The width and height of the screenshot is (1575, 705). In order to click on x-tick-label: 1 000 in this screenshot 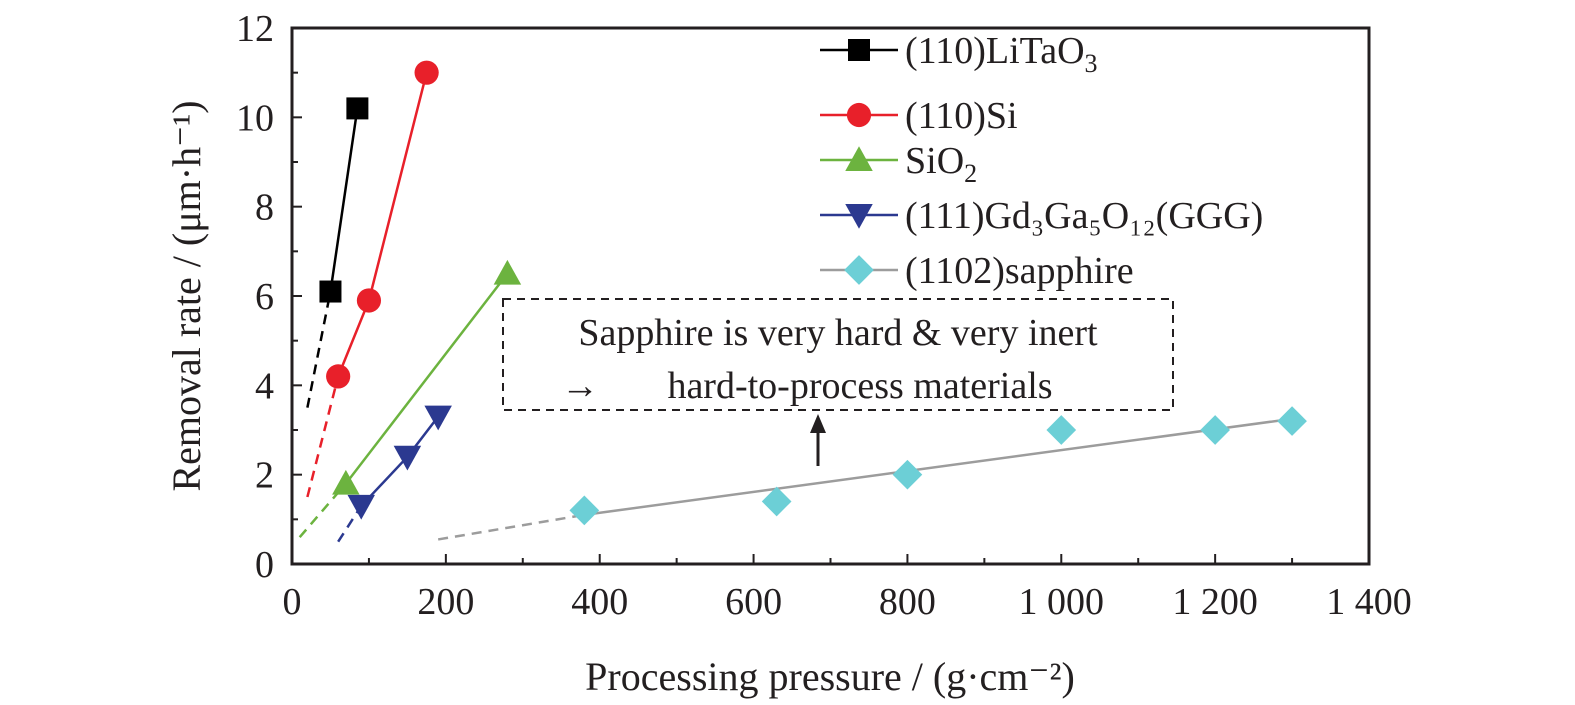, I will do `click(1062, 602)`.